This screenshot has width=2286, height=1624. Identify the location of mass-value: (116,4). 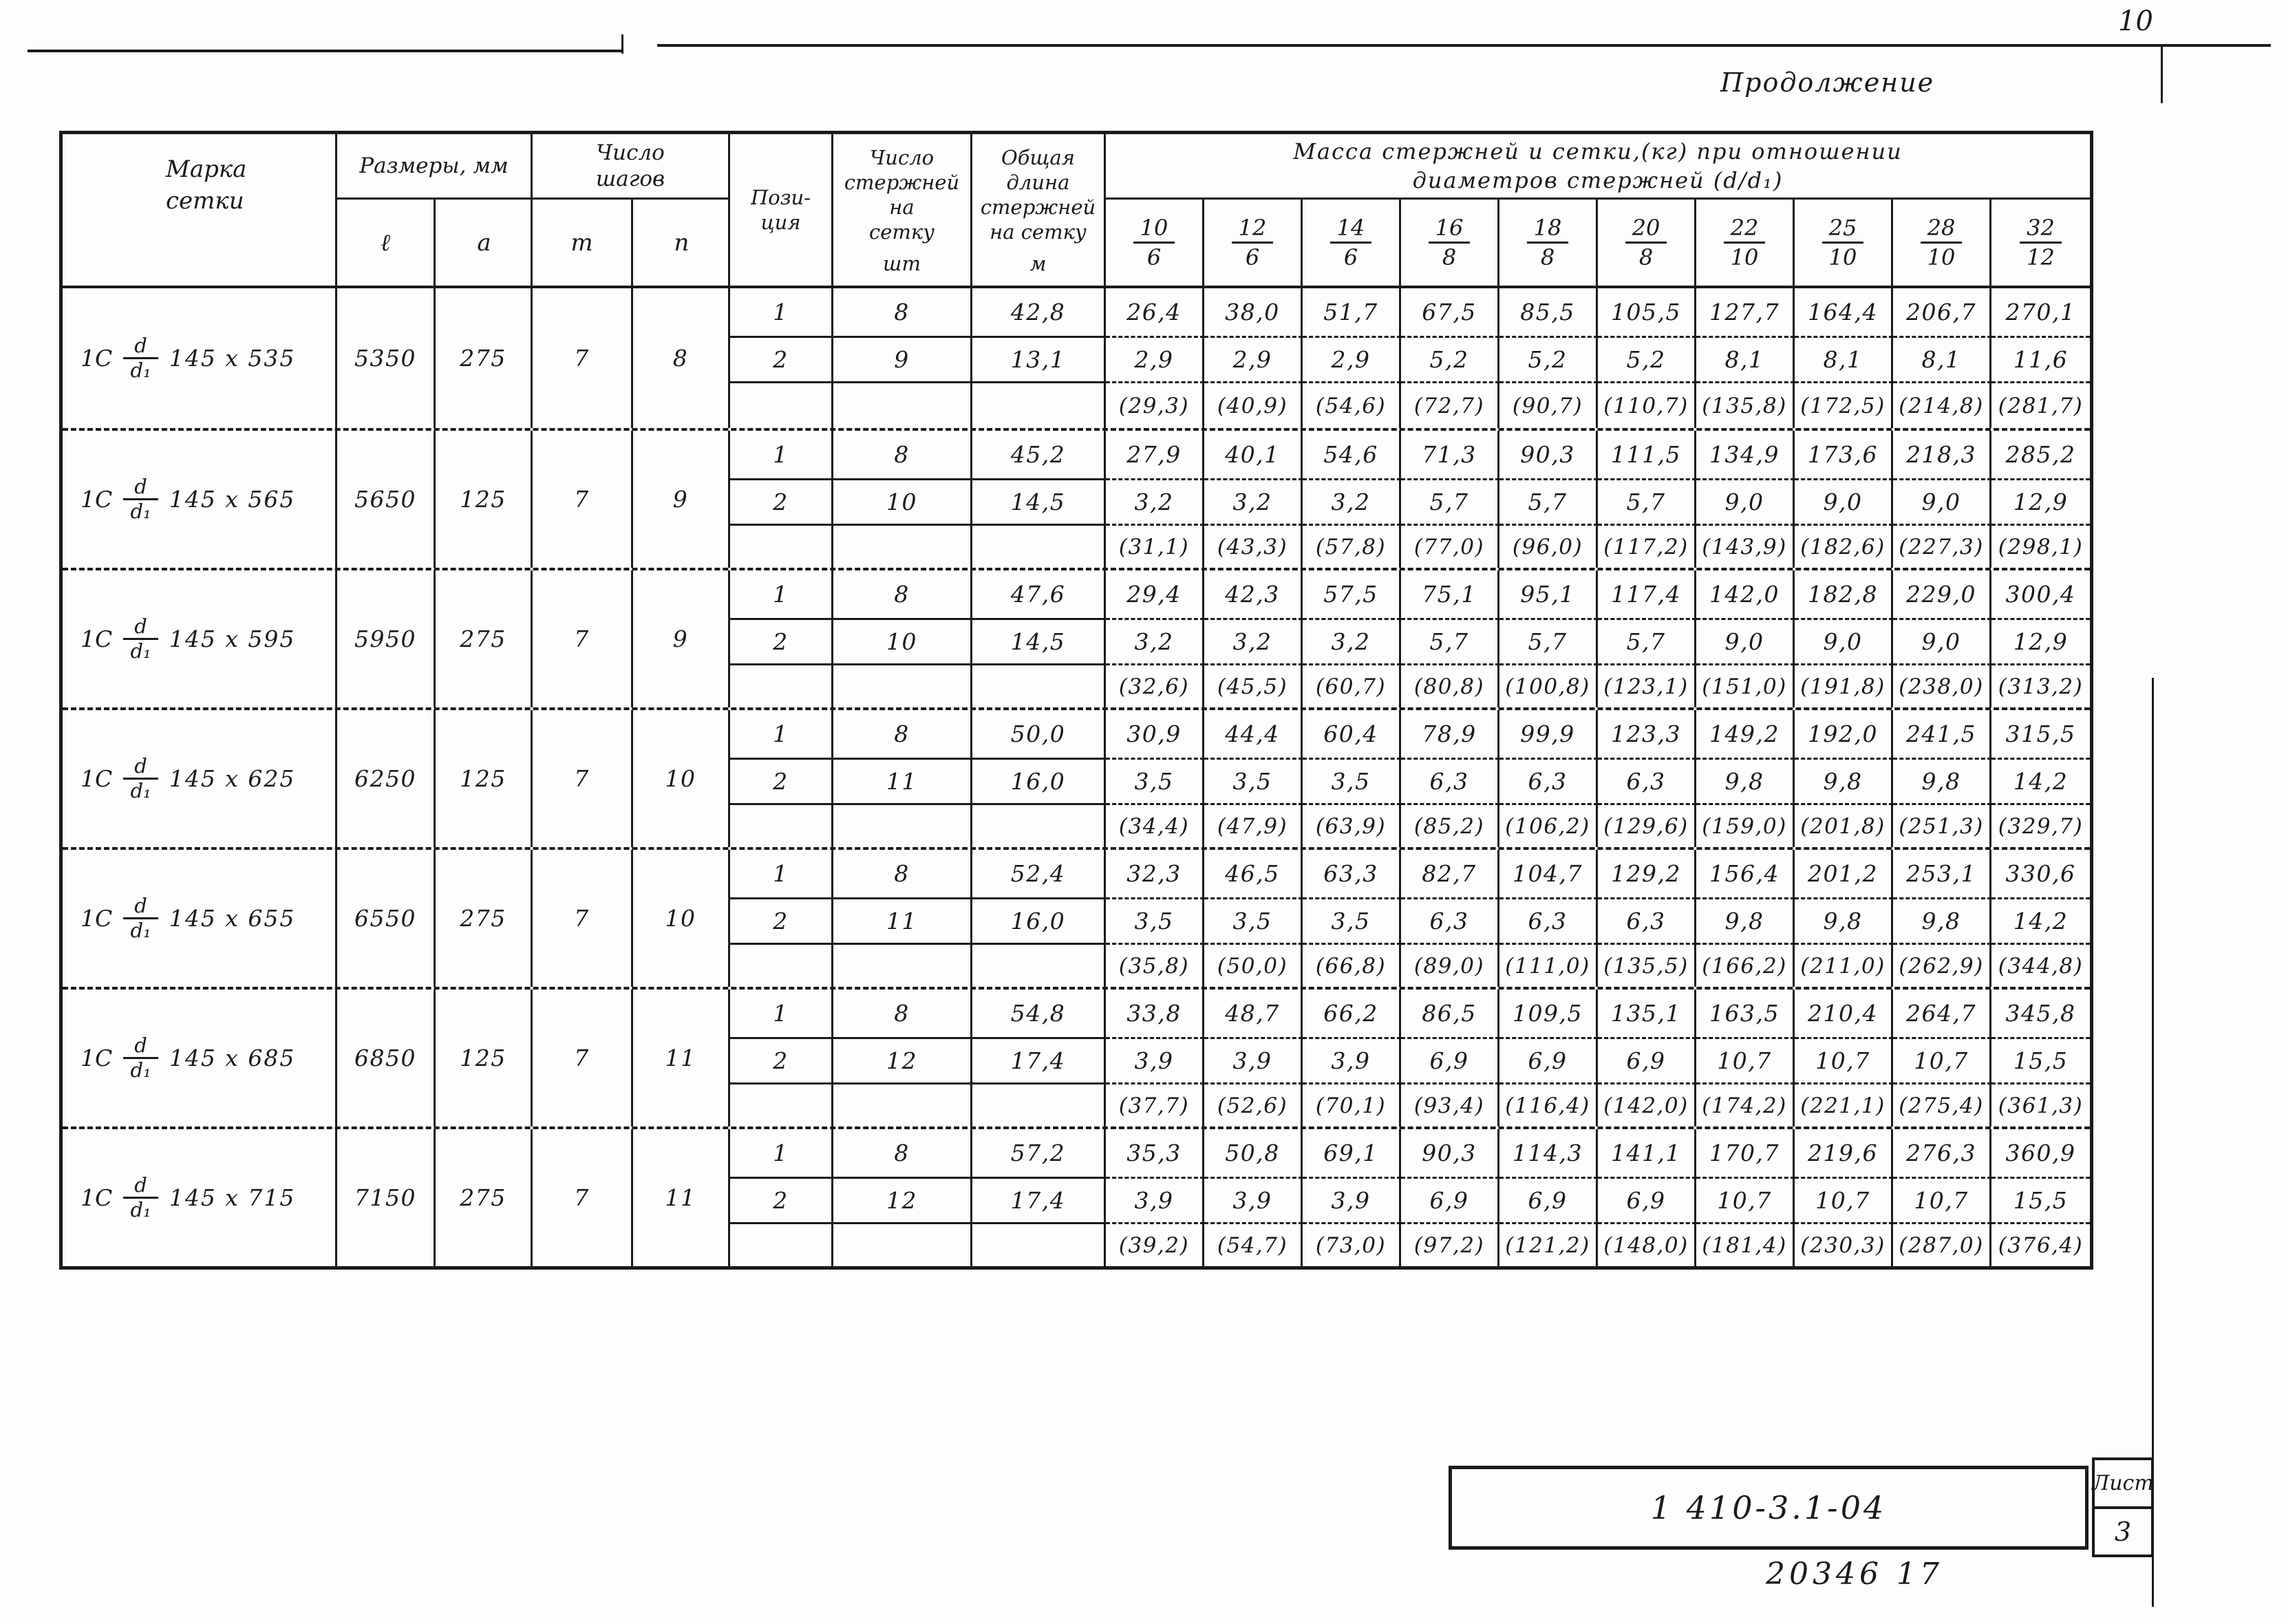
(1548, 1105).